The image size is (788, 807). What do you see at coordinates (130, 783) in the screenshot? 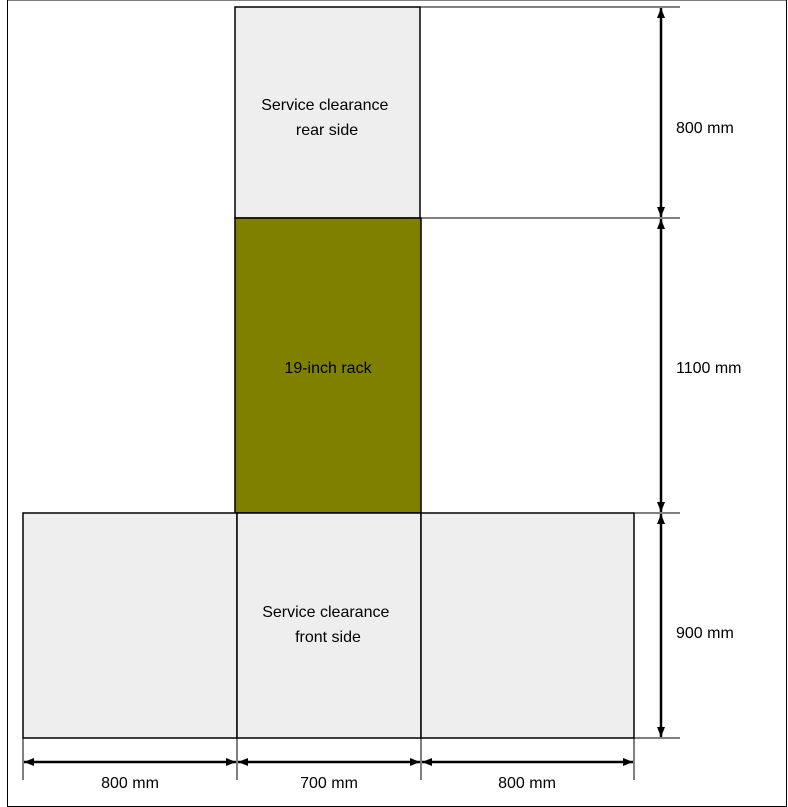
I see `dimension-label-left-width: 800 mm` at bounding box center [130, 783].